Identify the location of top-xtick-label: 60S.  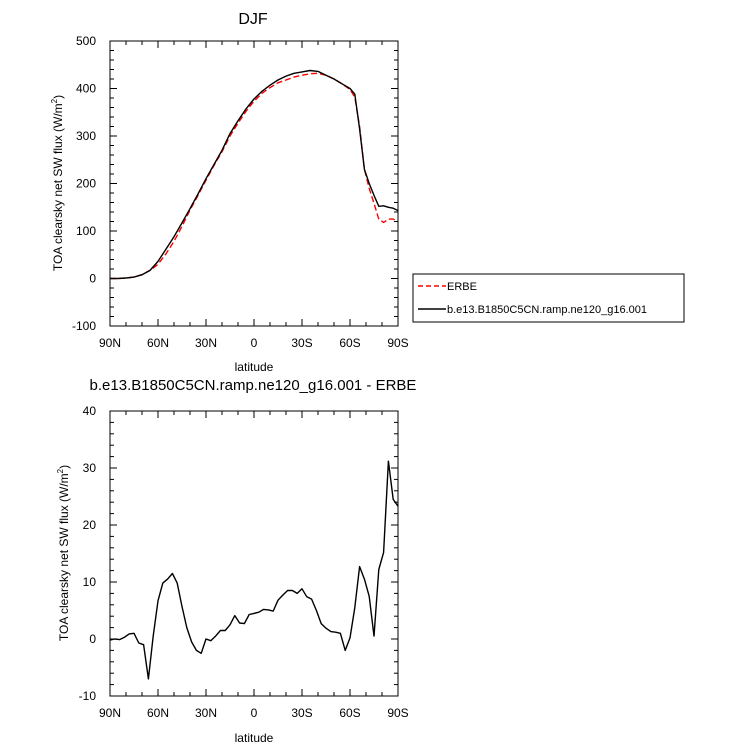
(349, 343).